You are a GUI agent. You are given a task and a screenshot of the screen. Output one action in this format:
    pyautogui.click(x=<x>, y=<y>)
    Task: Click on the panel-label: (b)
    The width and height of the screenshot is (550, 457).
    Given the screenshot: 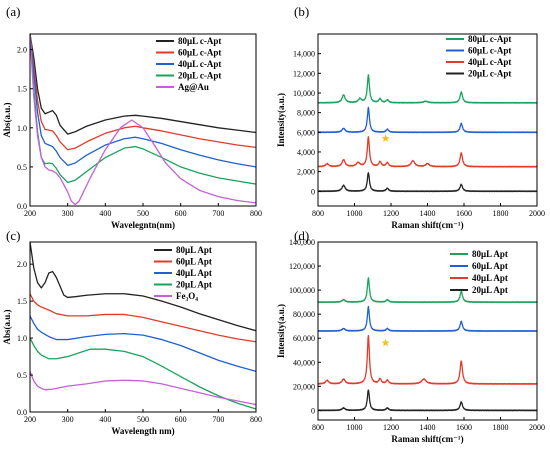 What is the action you would take?
    pyautogui.click(x=301, y=11)
    